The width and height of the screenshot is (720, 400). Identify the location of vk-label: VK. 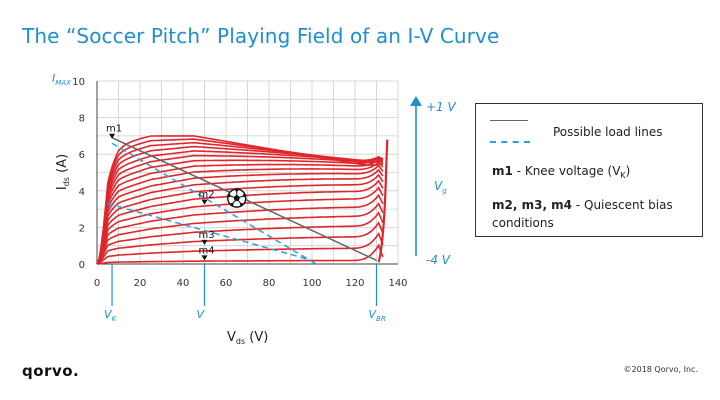
(111, 315).